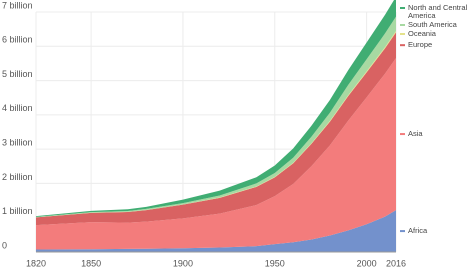 This screenshot has height=273, width=474. I want to click on legend-label: Asia, so click(415, 133).